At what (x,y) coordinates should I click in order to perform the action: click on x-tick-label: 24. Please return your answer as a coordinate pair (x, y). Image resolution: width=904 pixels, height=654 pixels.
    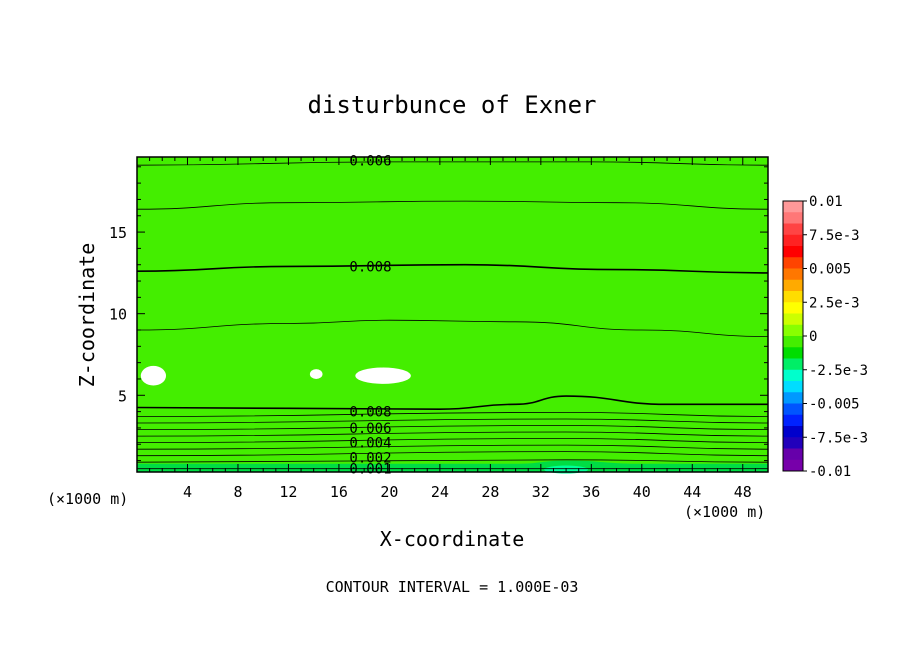
    Looking at the image, I should click on (440, 492).